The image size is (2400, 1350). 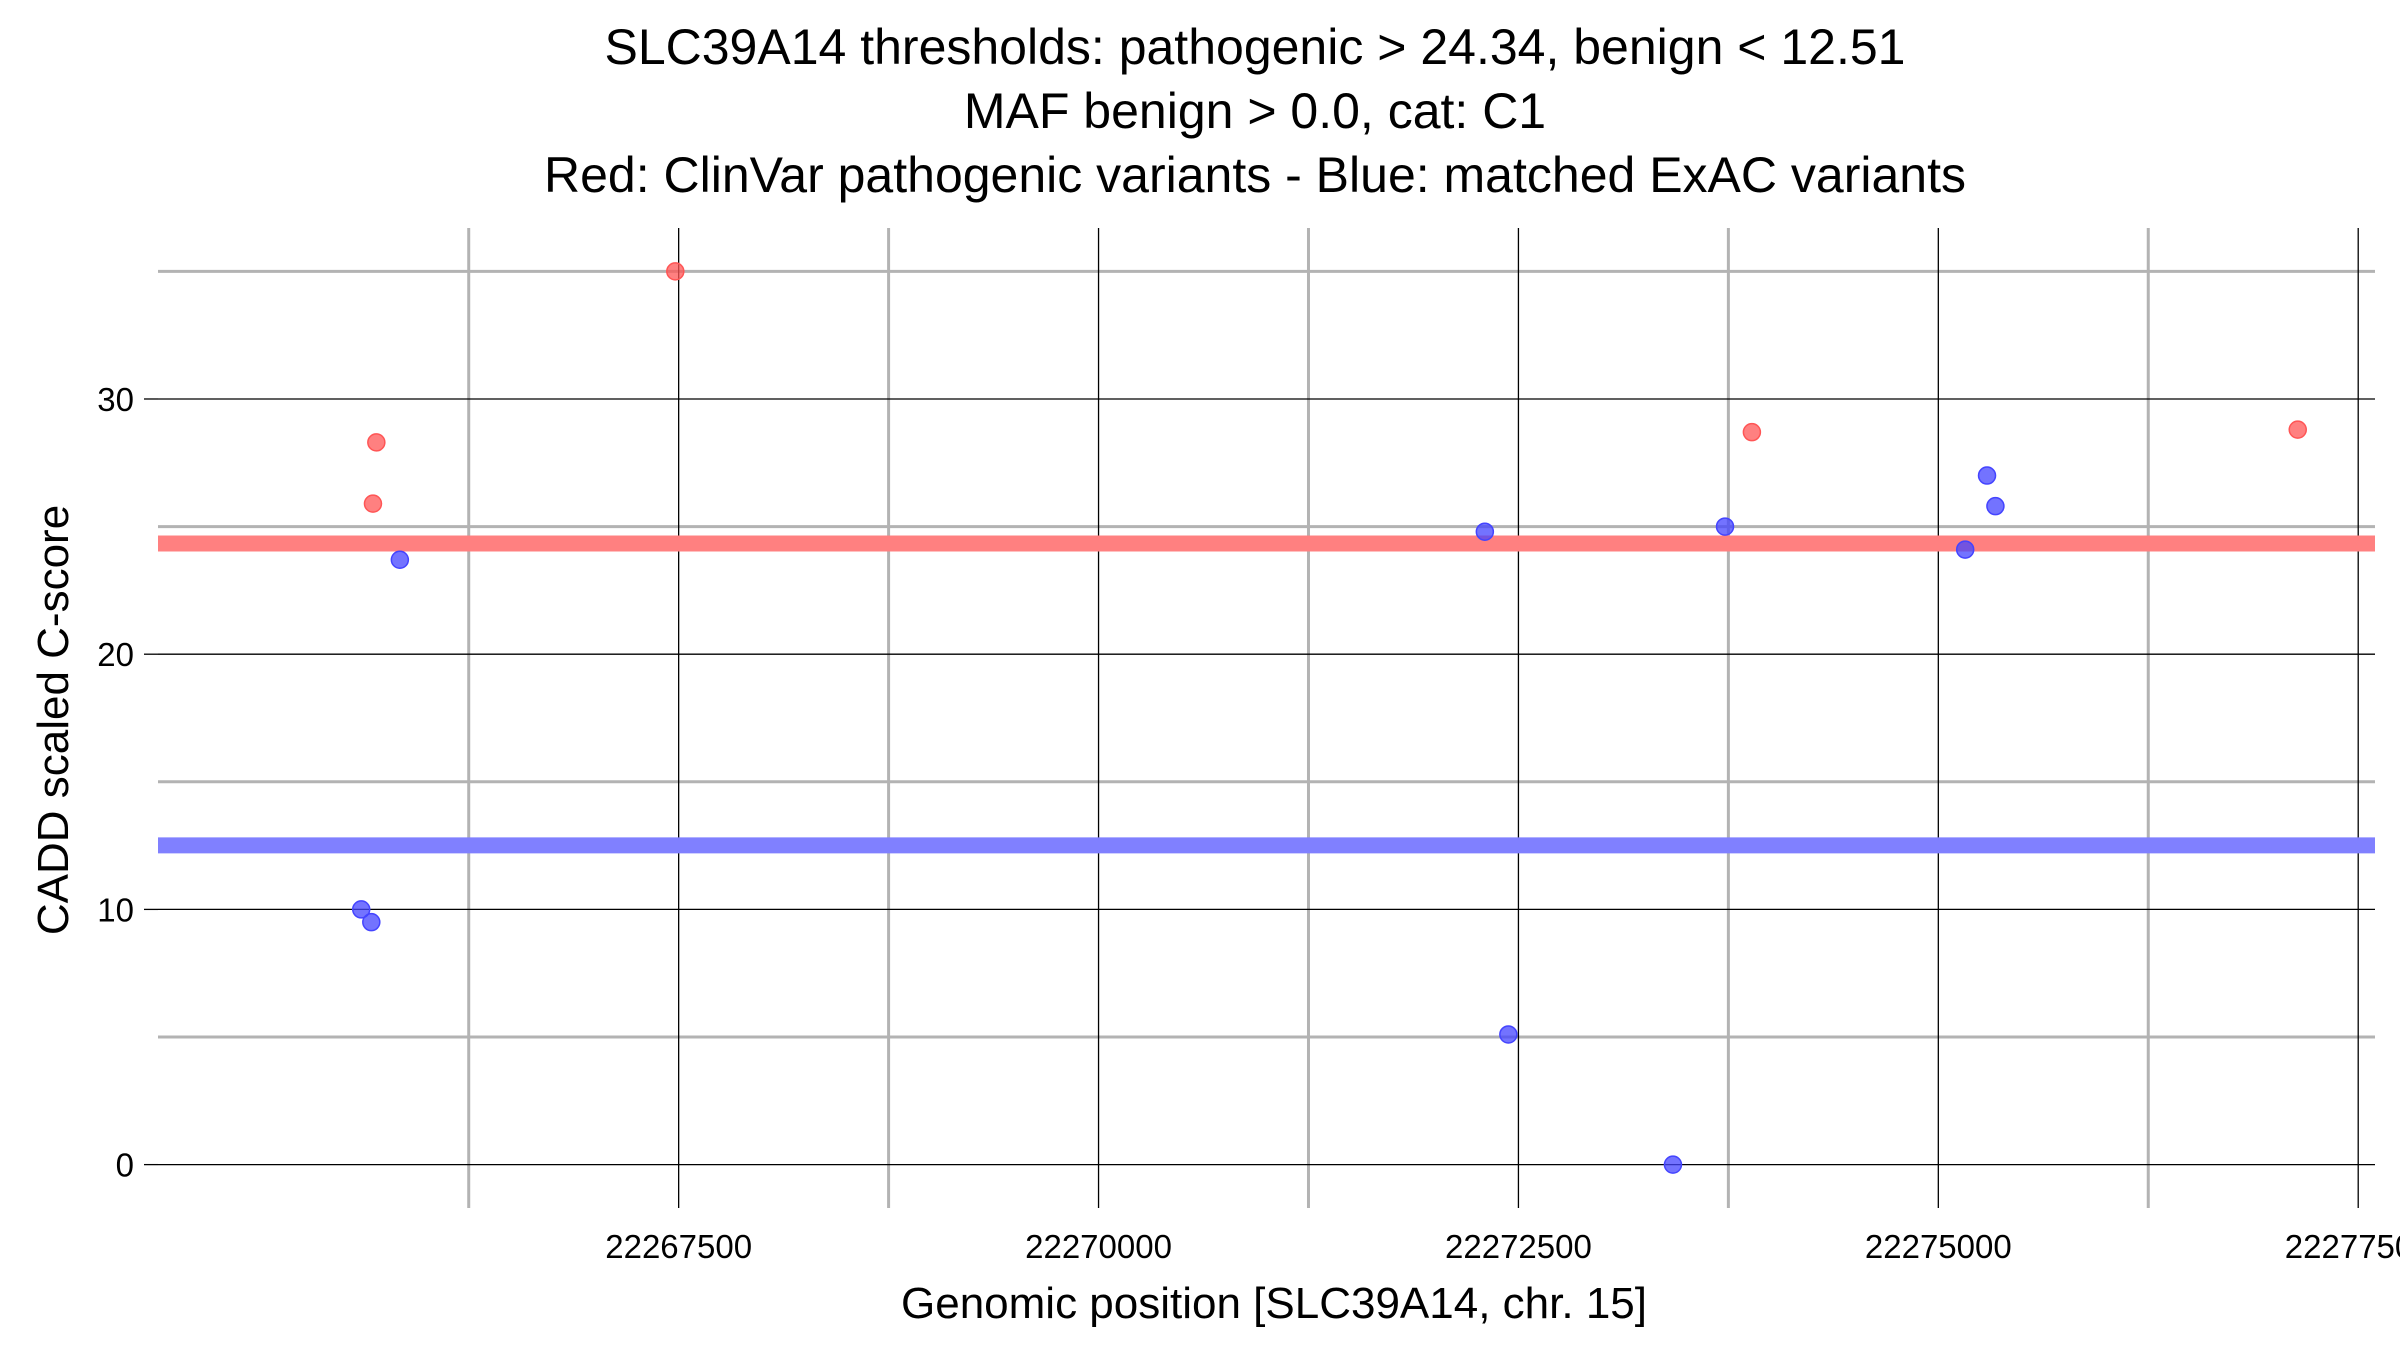 What do you see at coordinates (1098, 1246) in the screenshot?
I see `x-tick-label: 22270000` at bounding box center [1098, 1246].